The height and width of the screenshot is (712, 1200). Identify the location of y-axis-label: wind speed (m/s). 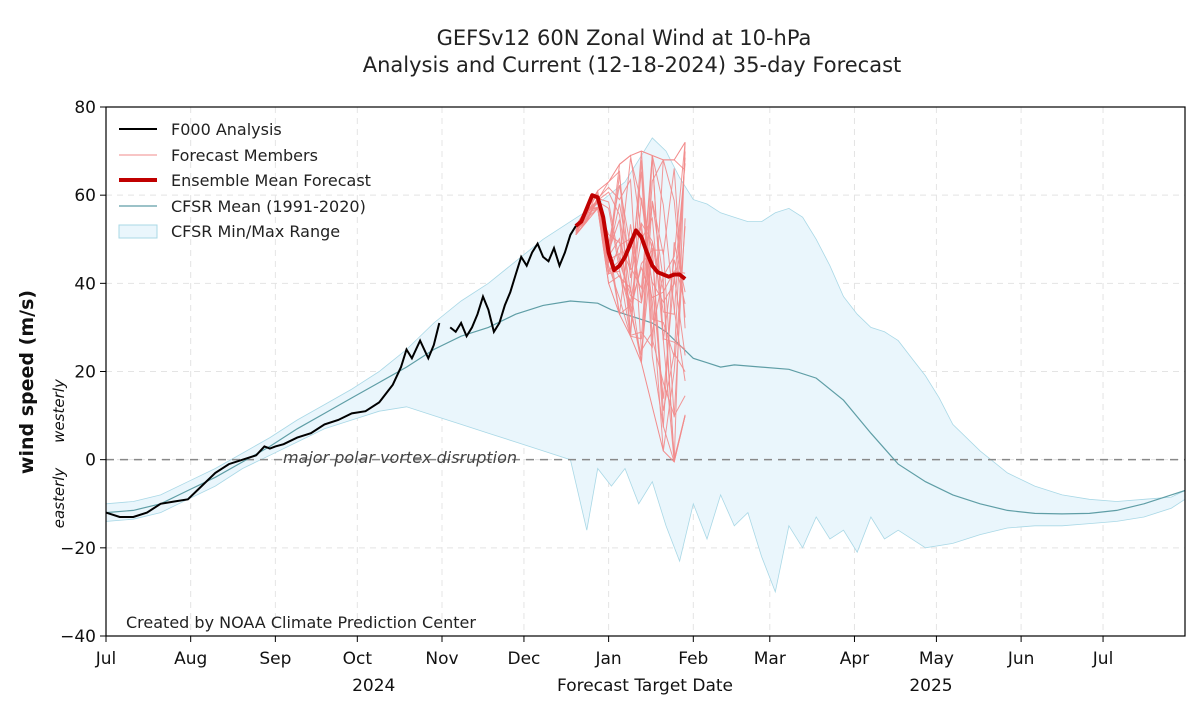
(27, 382).